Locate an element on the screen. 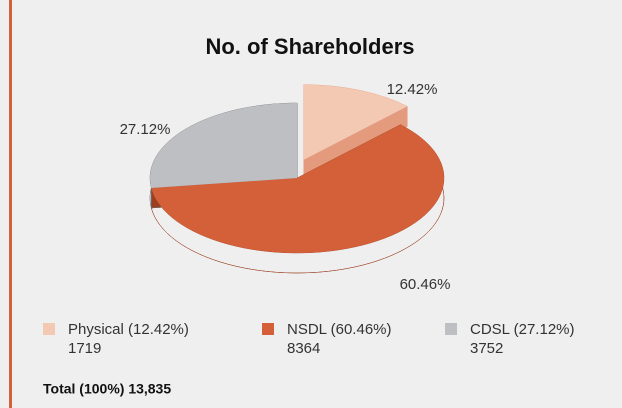  data-label: 27.12% is located at coordinates (145, 129).